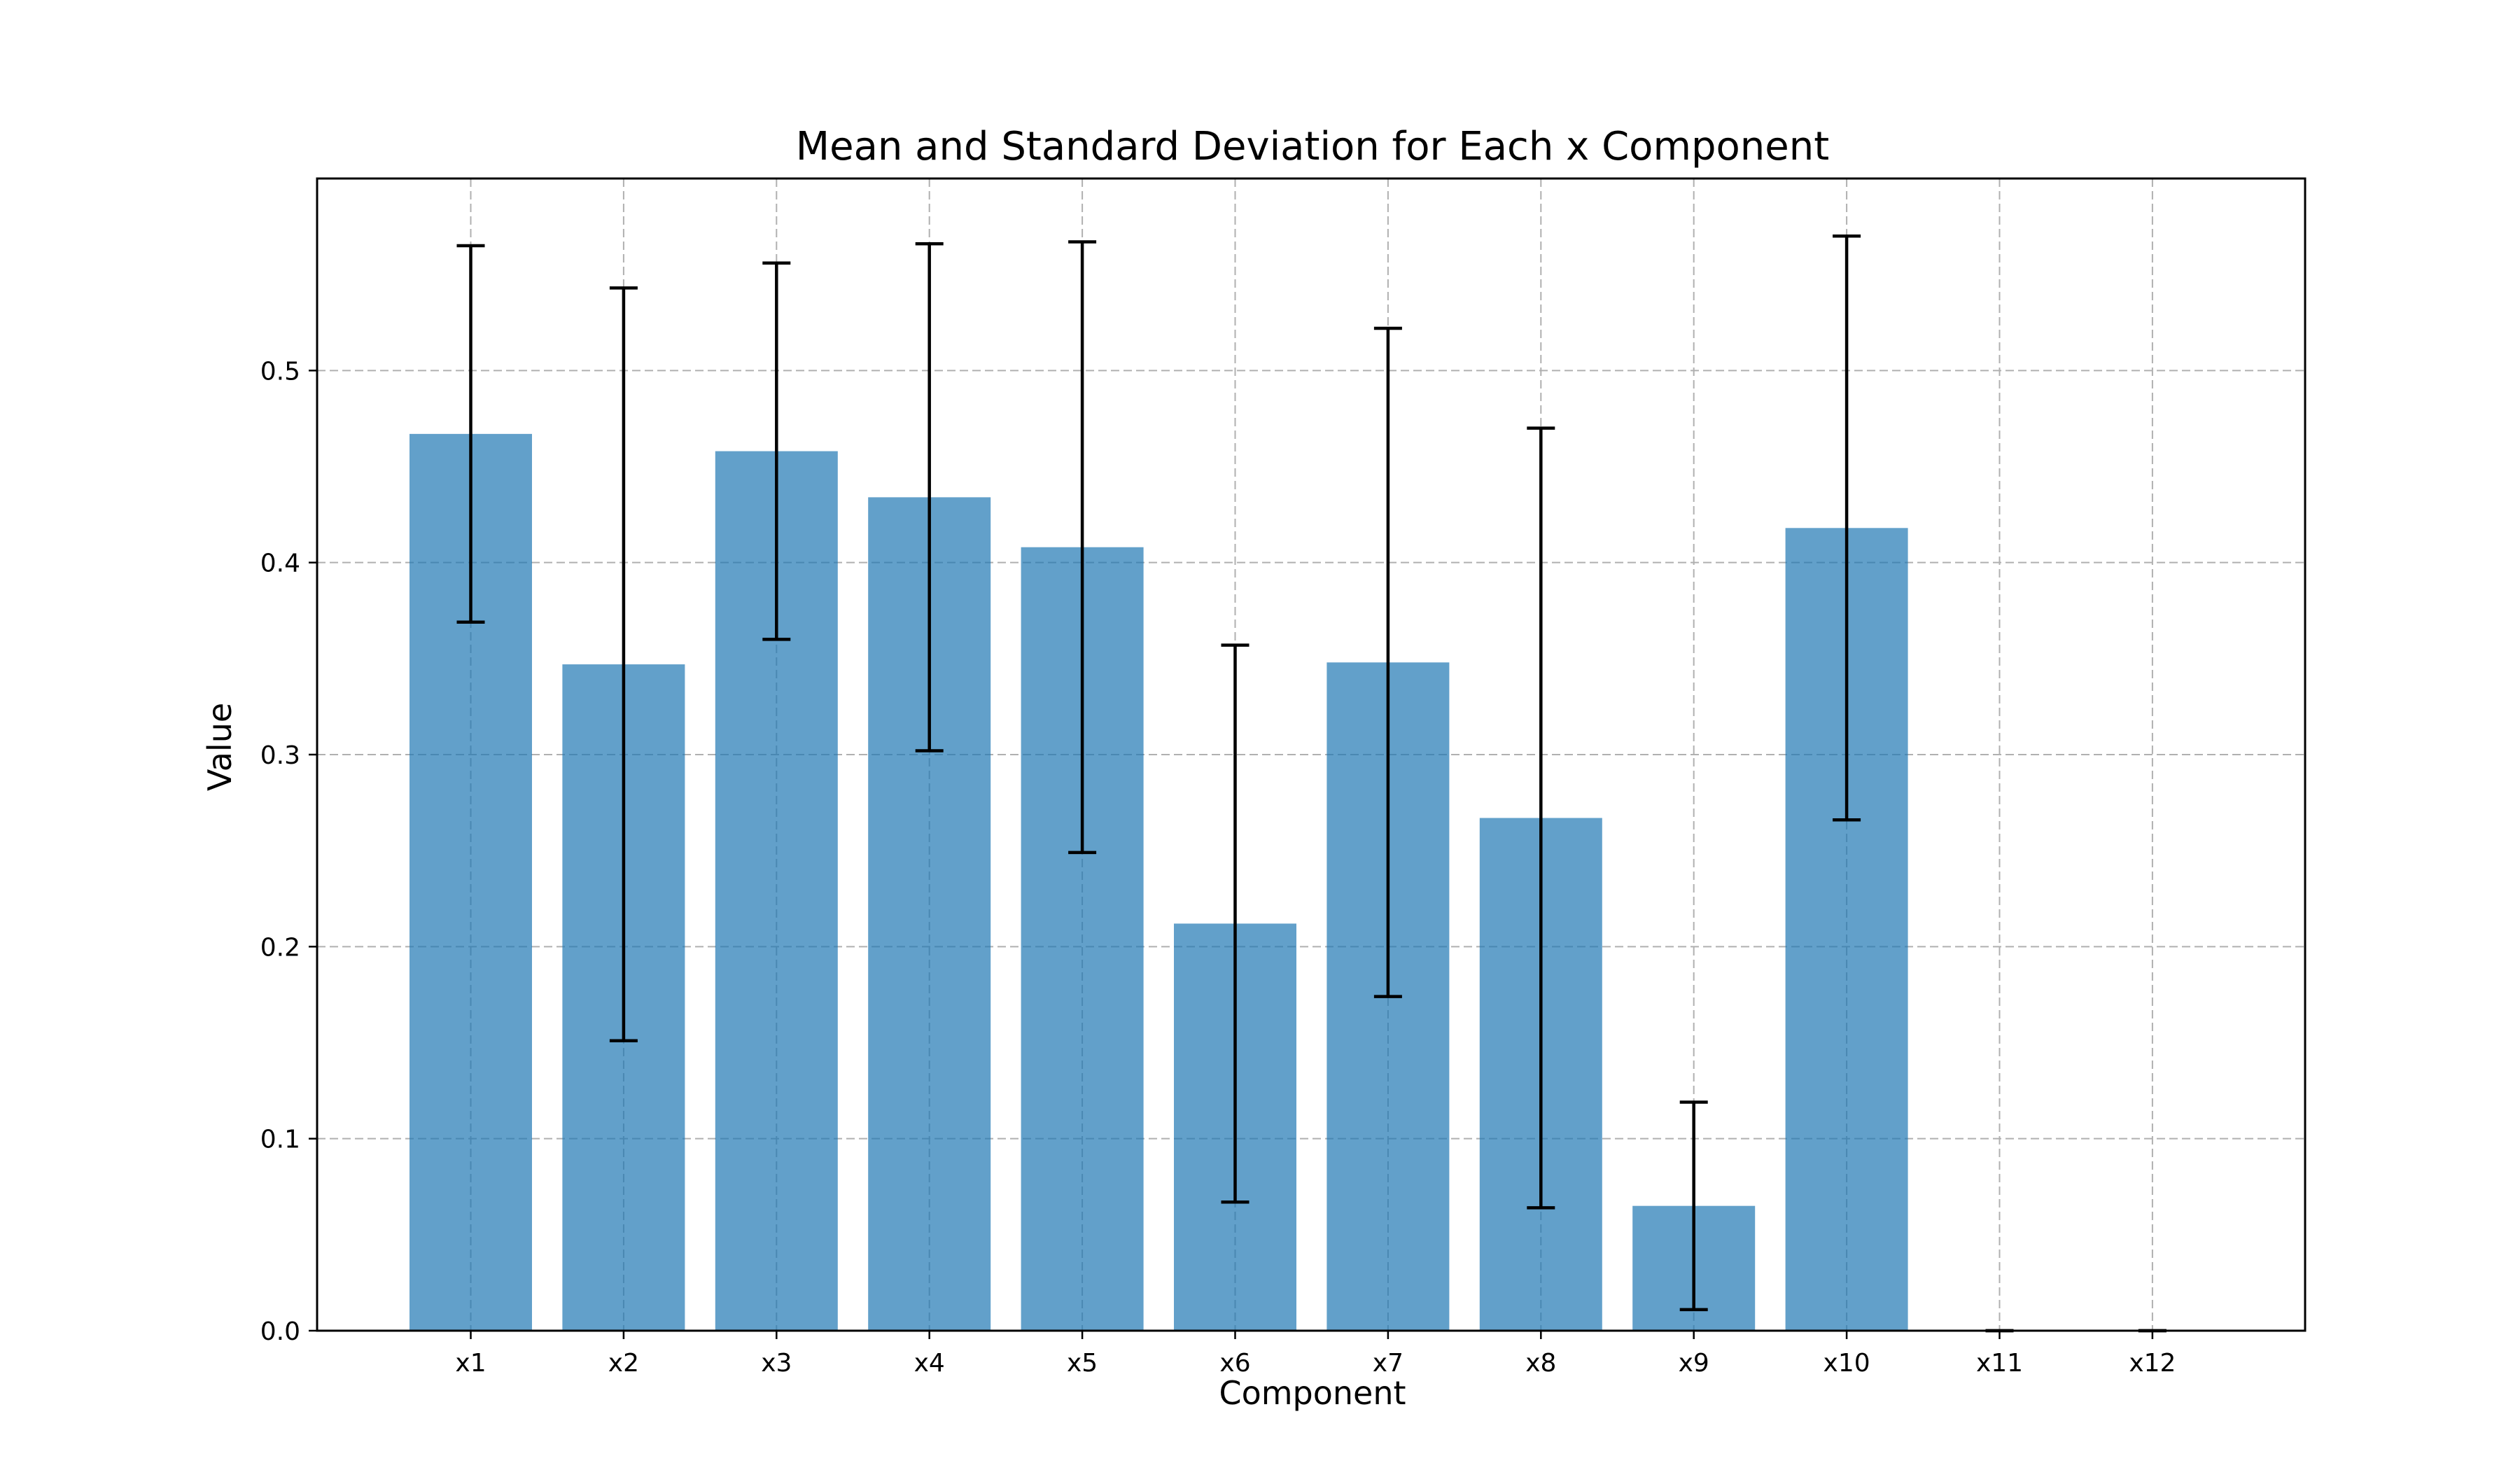 The width and height of the screenshot is (2520, 1470). What do you see at coordinates (1999, 1363) in the screenshot?
I see `x-tick-label: x11` at bounding box center [1999, 1363].